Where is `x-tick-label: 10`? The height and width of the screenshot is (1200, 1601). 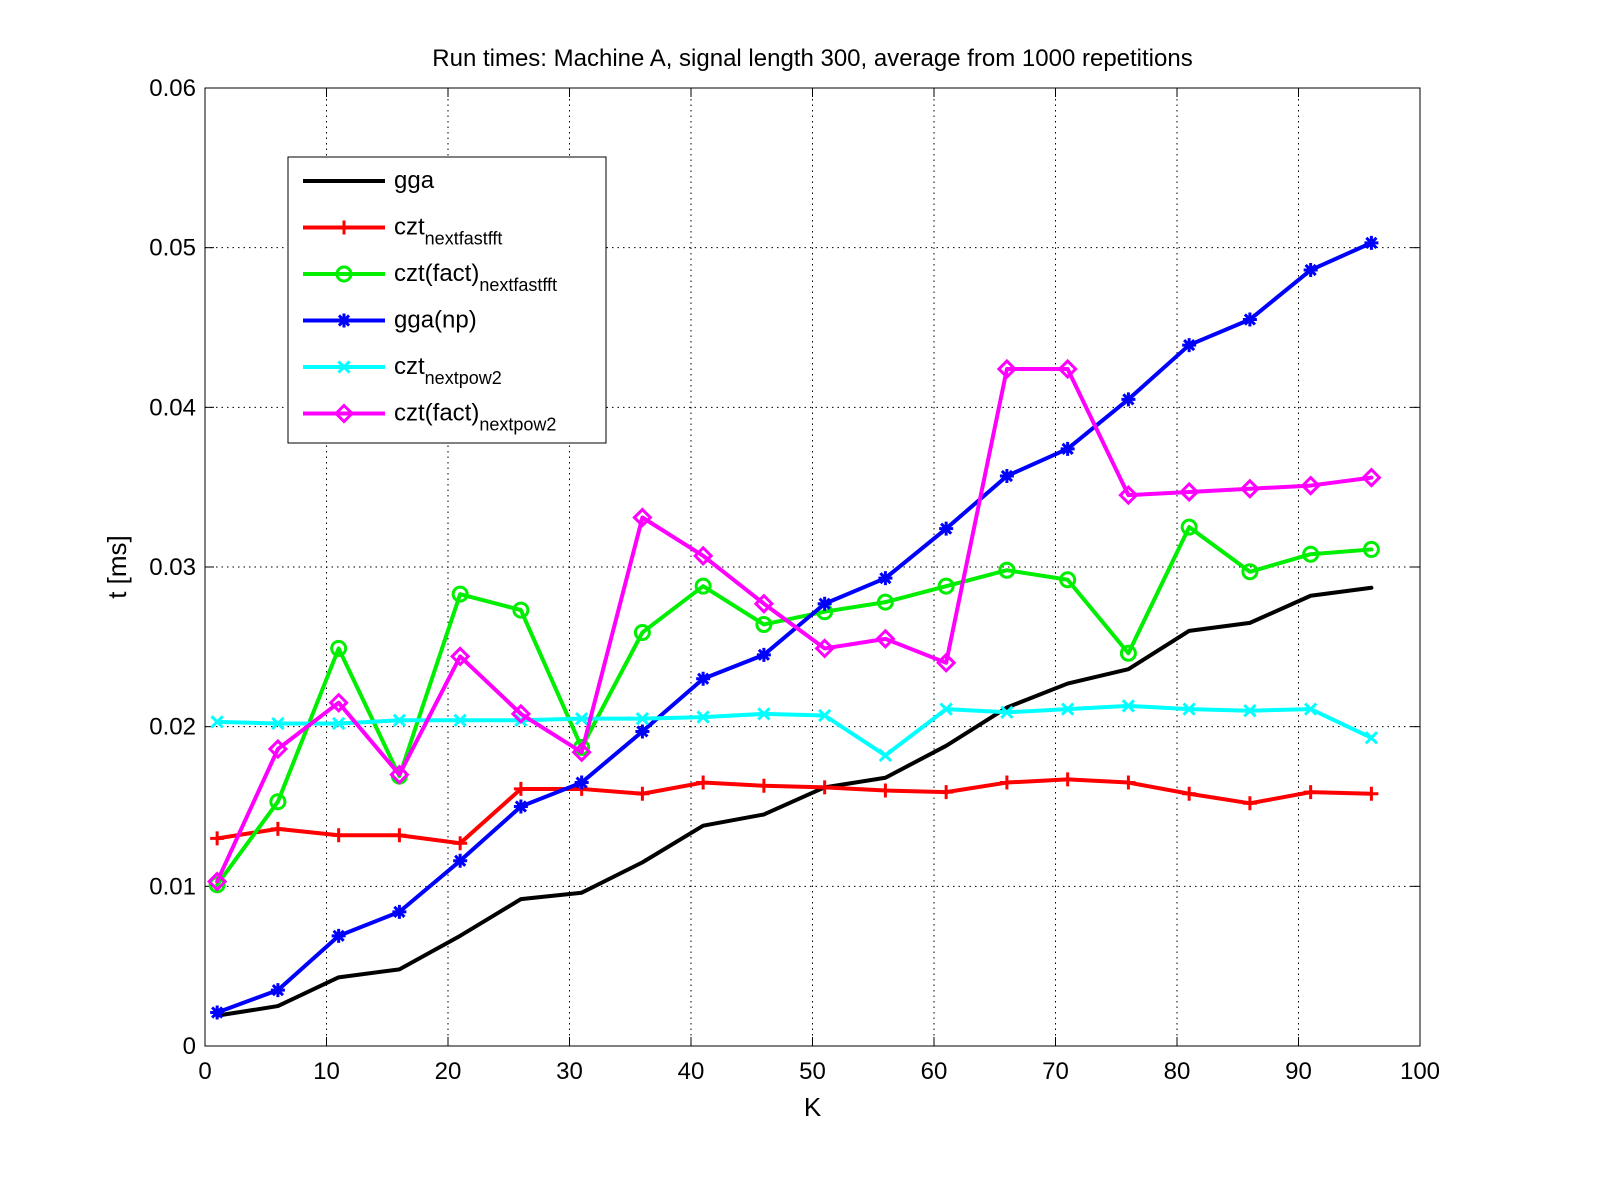
x-tick-label: 10 is located at coordinates (326, 1071).